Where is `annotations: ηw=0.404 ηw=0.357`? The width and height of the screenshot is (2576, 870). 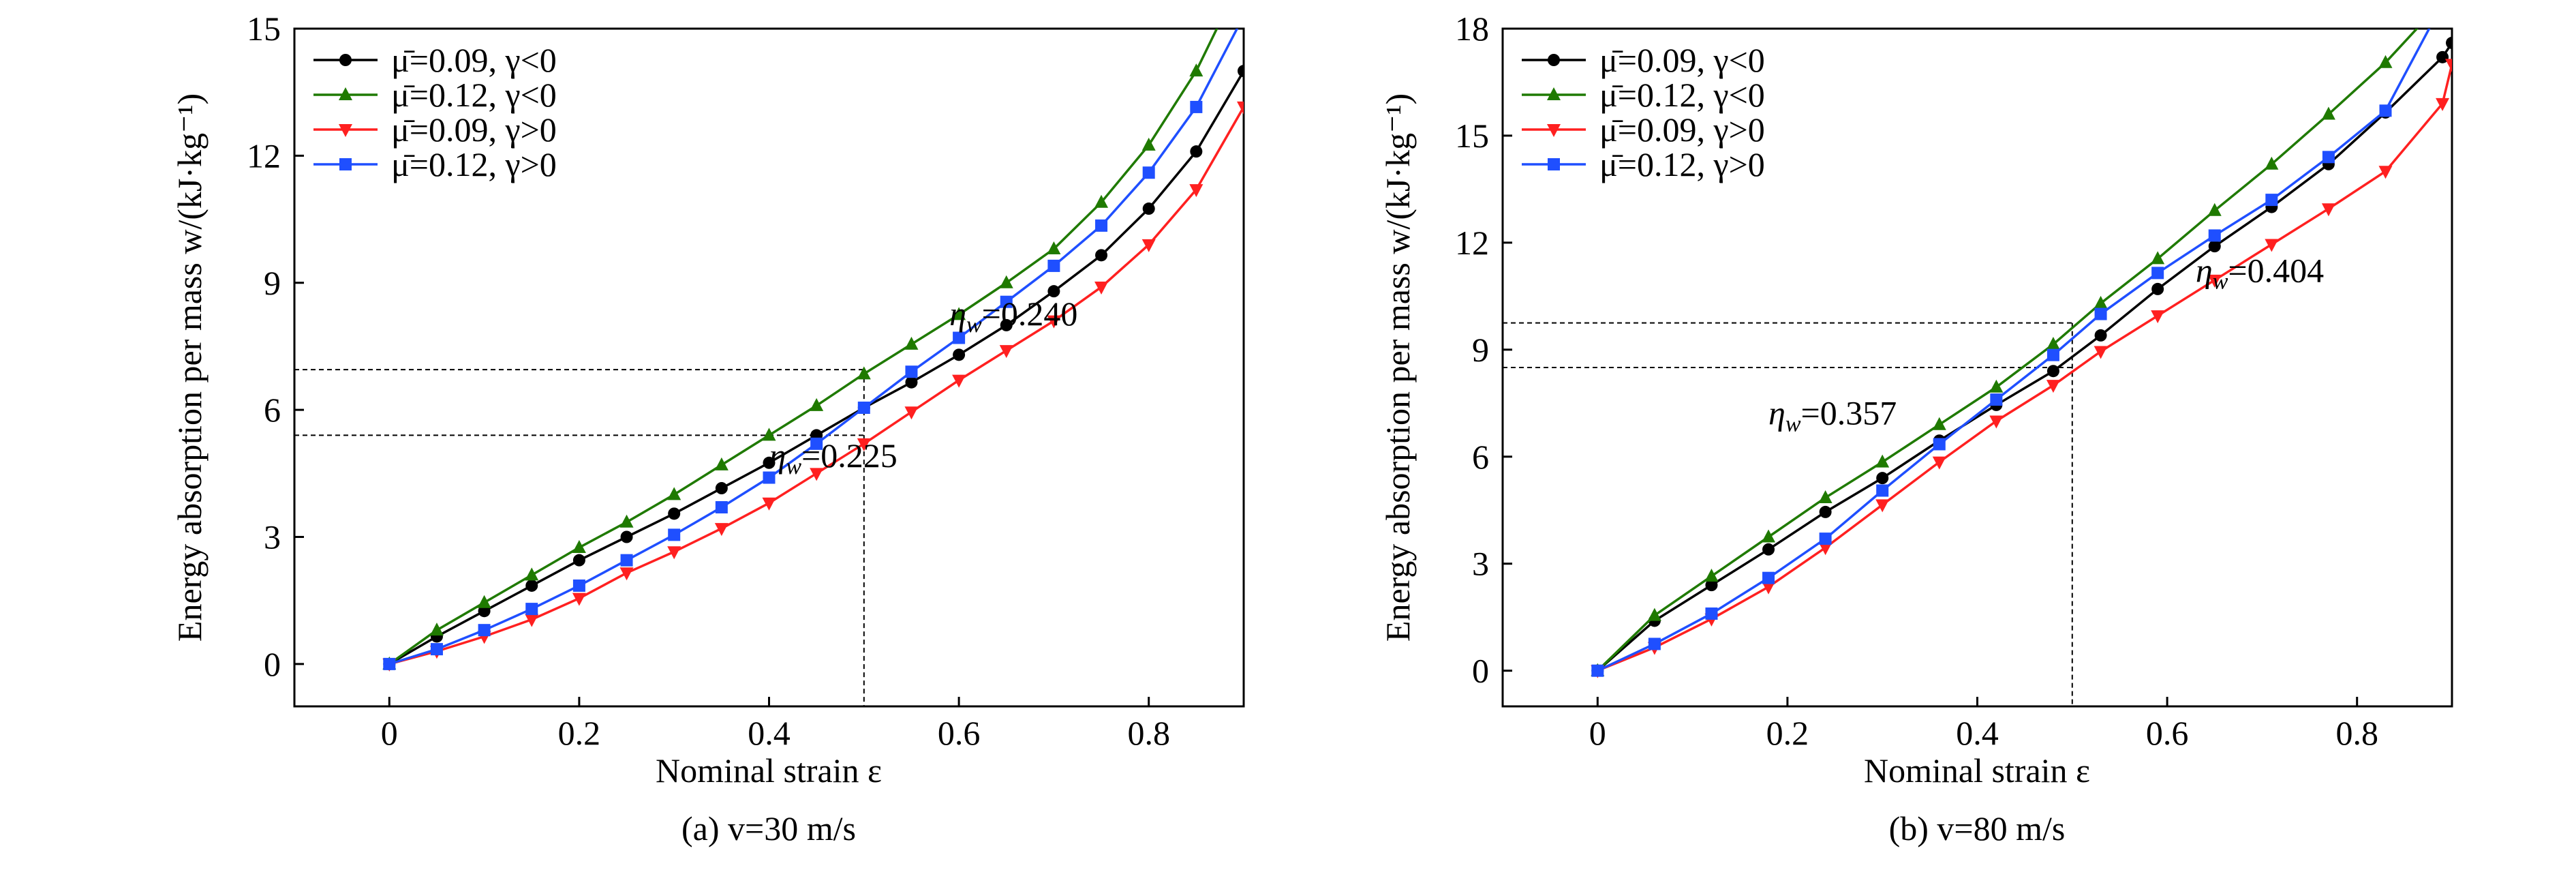
annotations: ηw=0.404 ηw=0.357 is located at coordinates (2046, 343).